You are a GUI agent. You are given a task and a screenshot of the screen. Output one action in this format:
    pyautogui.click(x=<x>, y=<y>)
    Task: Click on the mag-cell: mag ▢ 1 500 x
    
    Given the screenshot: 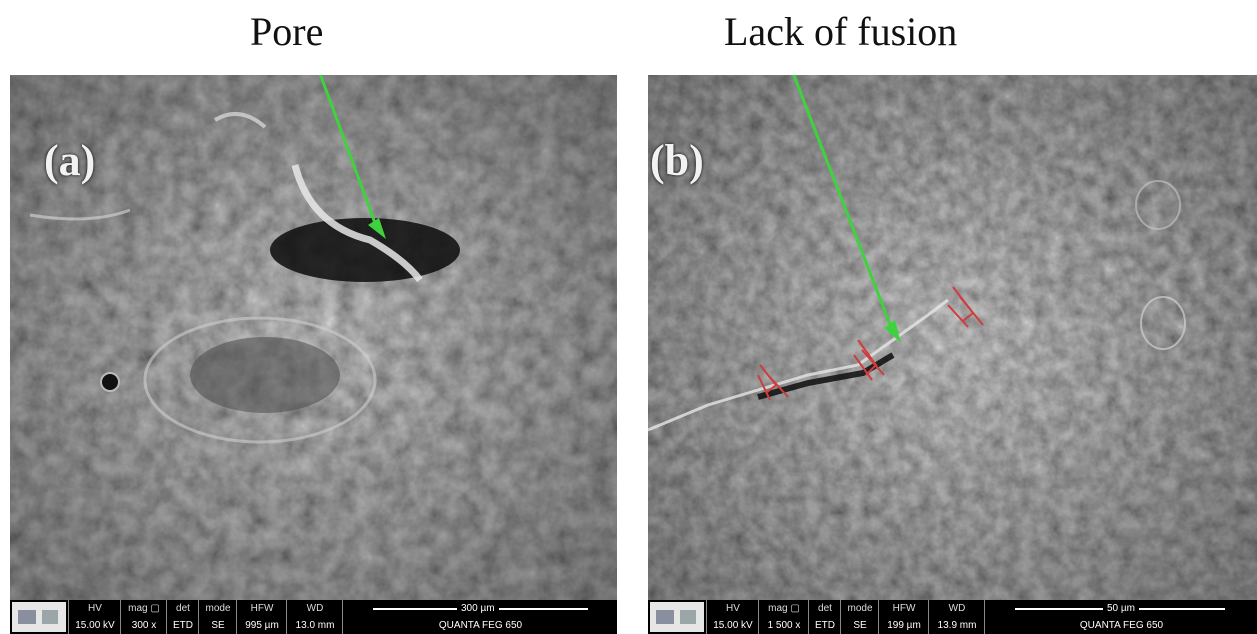 What is the action you would take?
    pyautogui.click(x=783, y=617)
    